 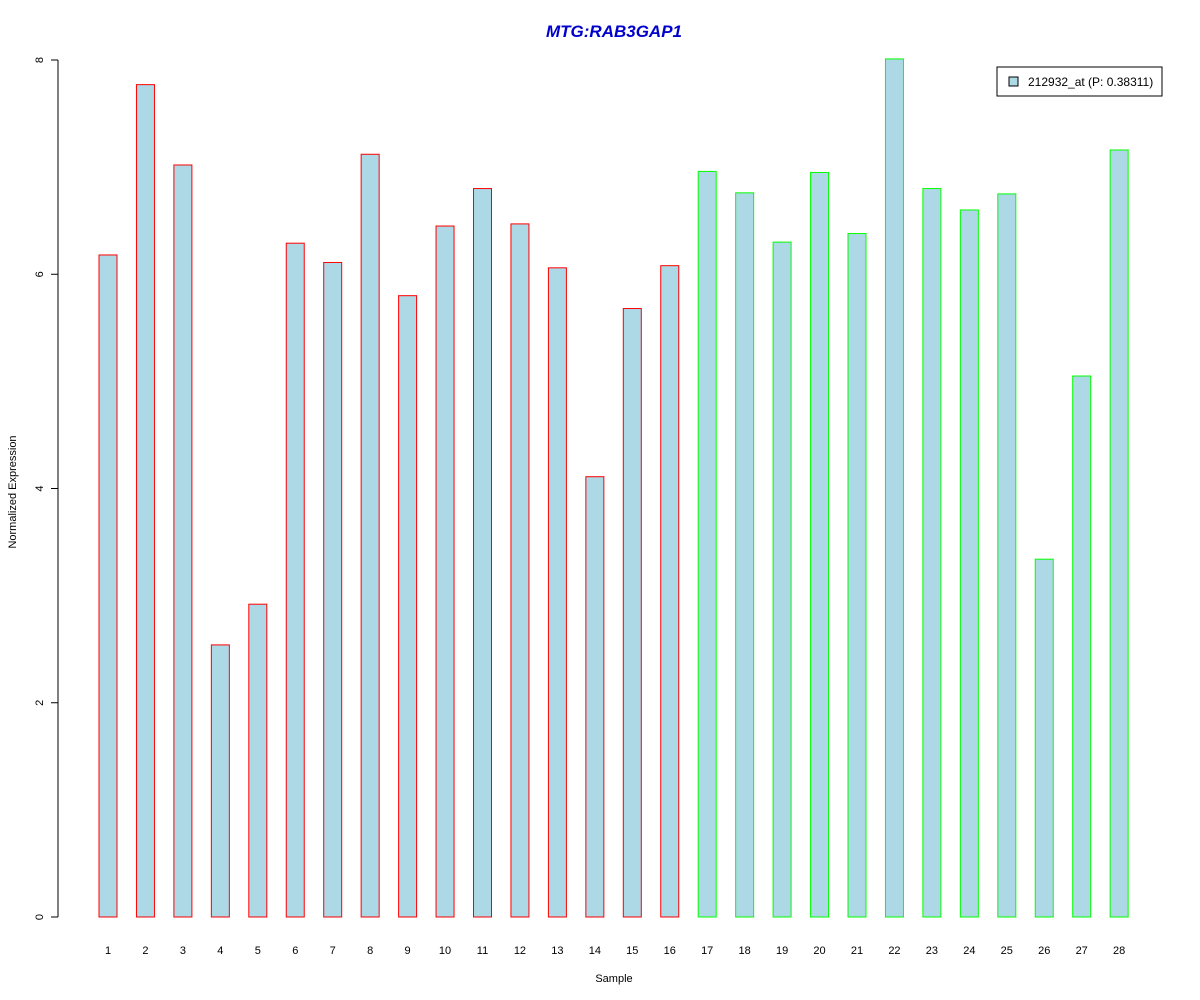 What do you see at coordinates (819, 951) in the screenshot?
I see `x-tick-label: 20` at bounding box center [819, 951].